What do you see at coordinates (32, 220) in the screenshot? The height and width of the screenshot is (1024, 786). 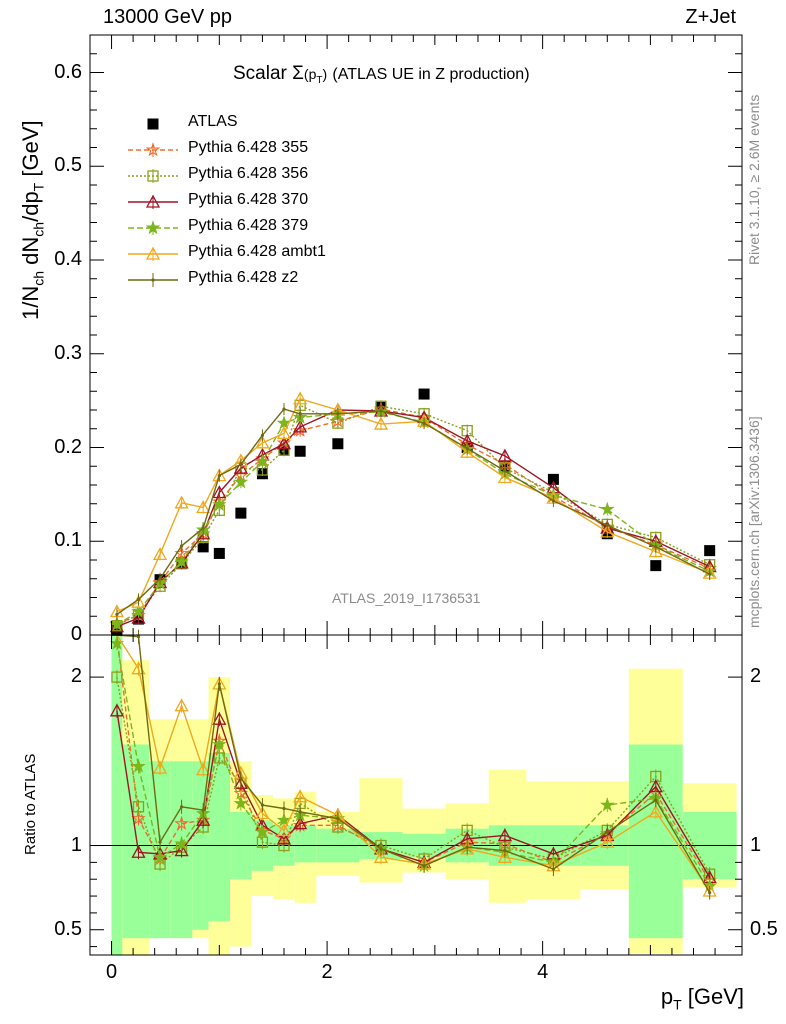 I see `main-ylabel: 1/Nch dNch/dpT [GeV]` at bounding box center [32, 220].